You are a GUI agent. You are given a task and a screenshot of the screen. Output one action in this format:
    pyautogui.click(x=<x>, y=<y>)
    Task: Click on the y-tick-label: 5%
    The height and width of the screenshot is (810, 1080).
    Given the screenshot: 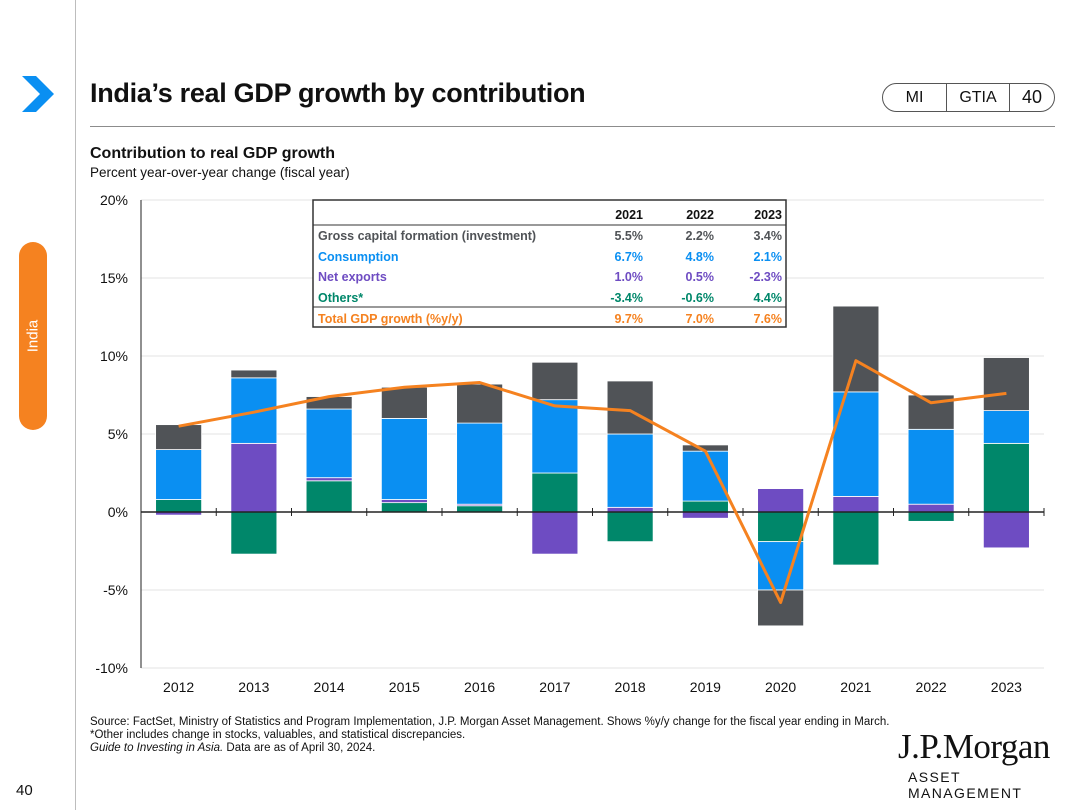 What is the action you would take?
    pyautogui.click(x=118, y=434)
    